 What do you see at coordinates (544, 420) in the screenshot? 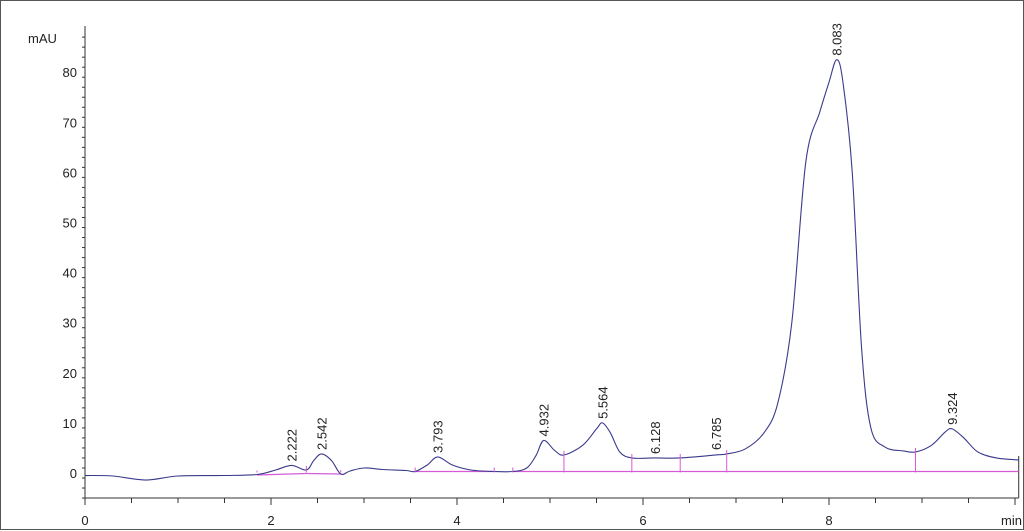
I see `peak-label: 4.932` at bounding box center [544, 420].